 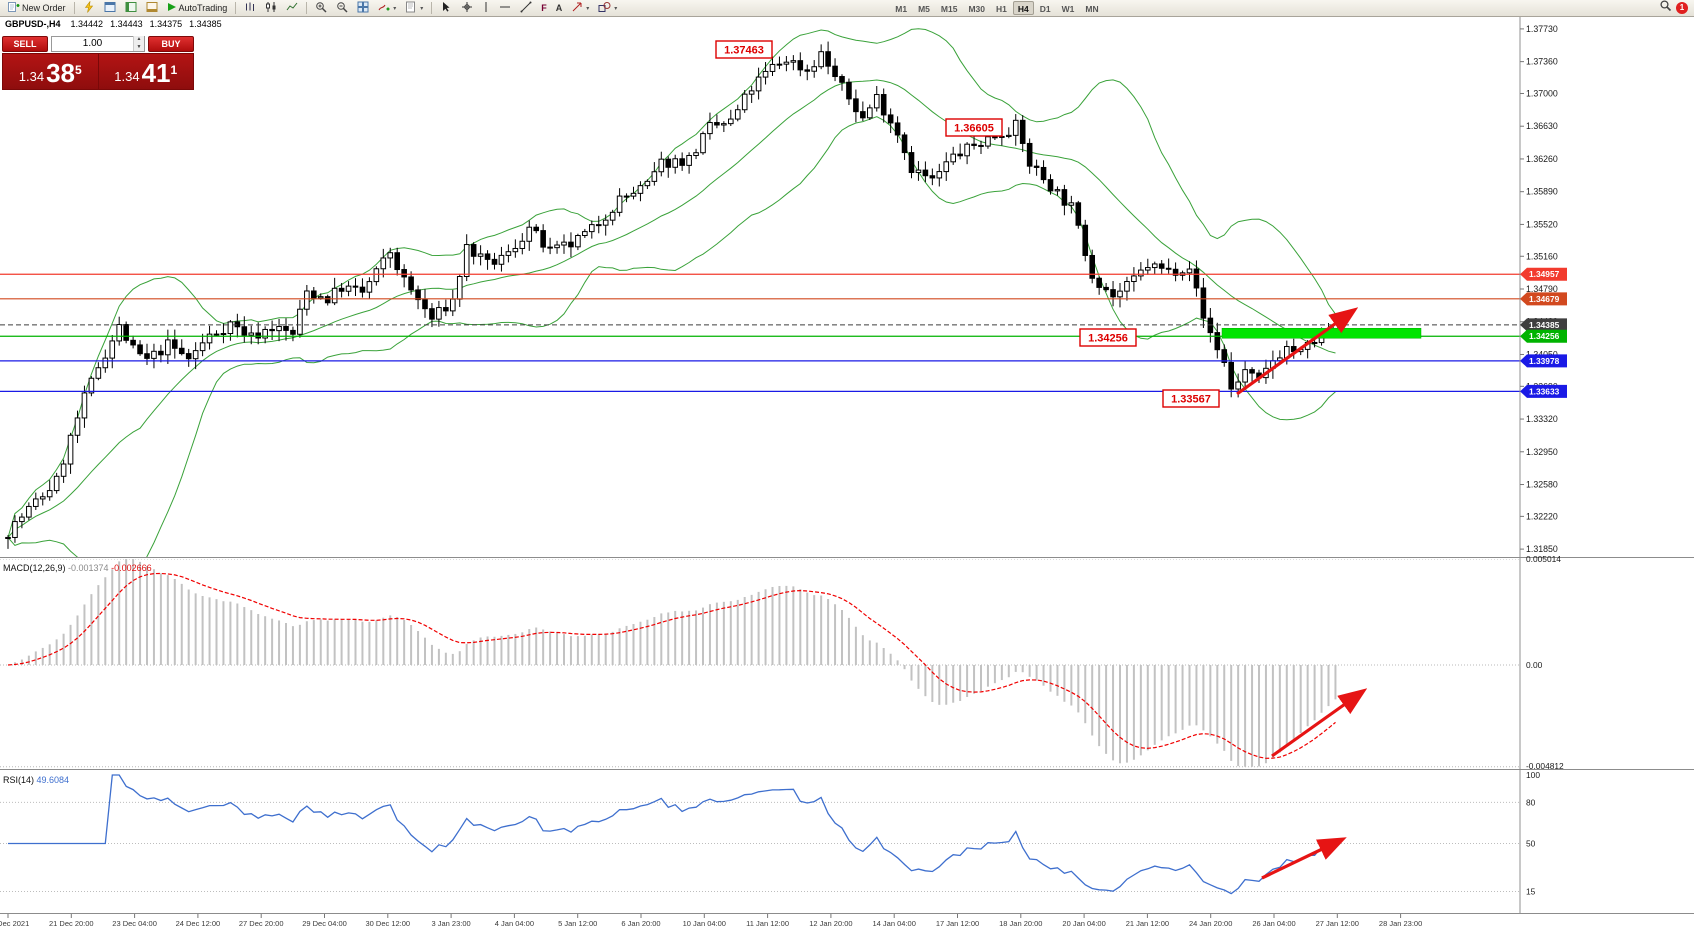 I want to click on trend-arrow-rsi, so click(x=1304, y=858).